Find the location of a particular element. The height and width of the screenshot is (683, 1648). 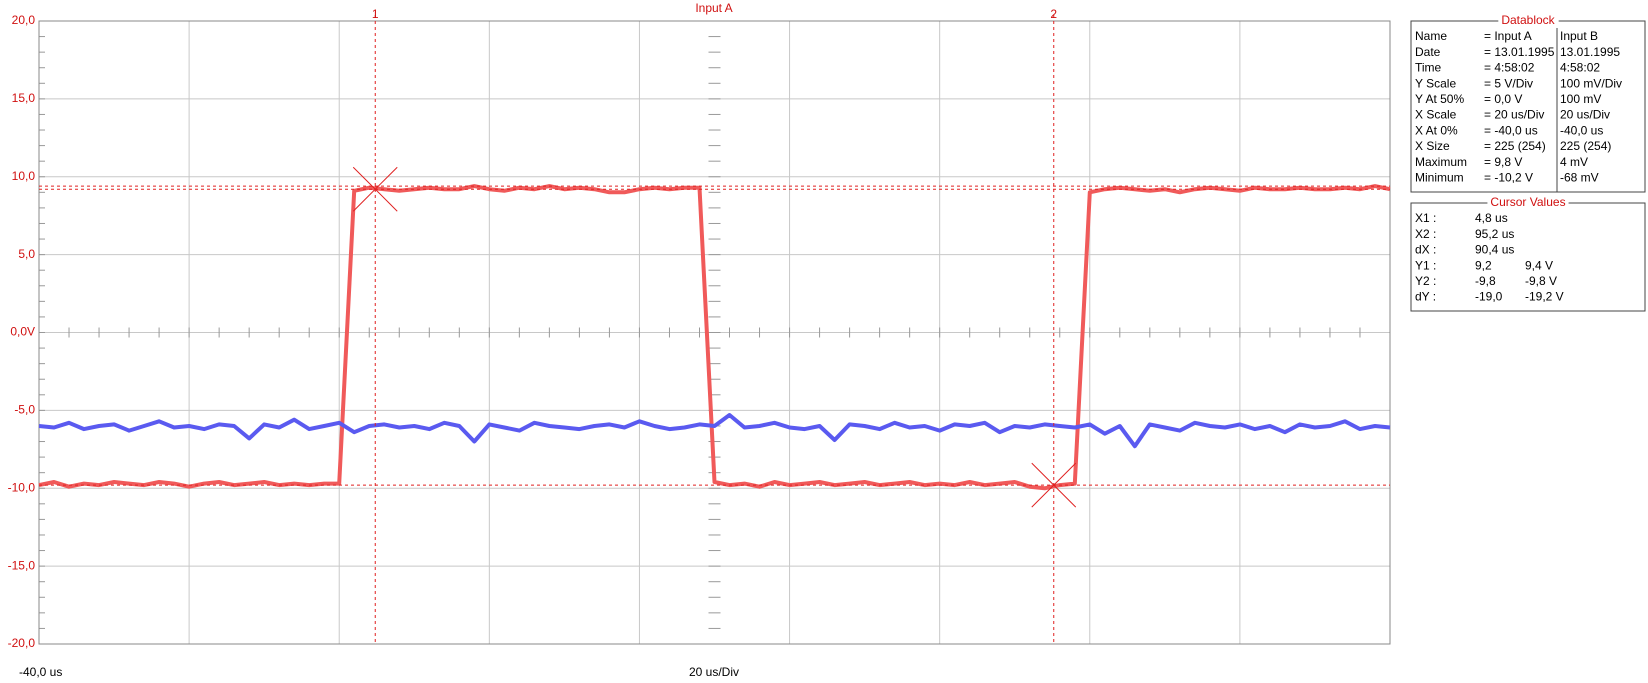

panel-cell: X At 0% is located at coordinates (1436, 130).